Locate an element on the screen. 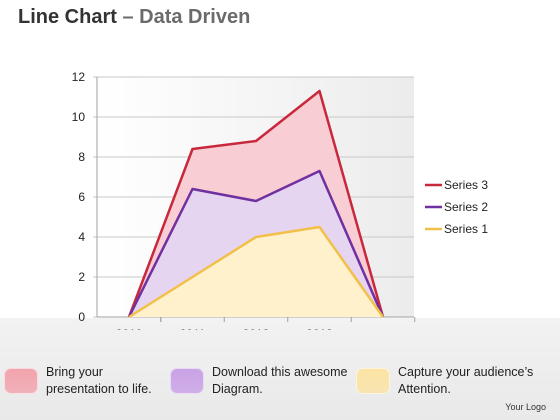 This screenshot has width=560, height=420. x-tick-label: 2013 is located at coordinates (319, 328).